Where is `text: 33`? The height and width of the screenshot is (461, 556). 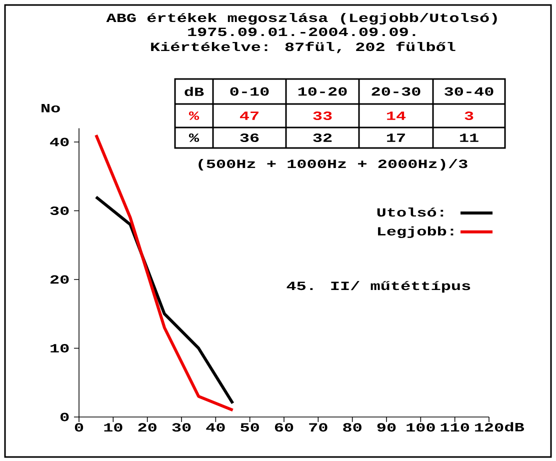 text: 33 is located at coordinates (322, 116).